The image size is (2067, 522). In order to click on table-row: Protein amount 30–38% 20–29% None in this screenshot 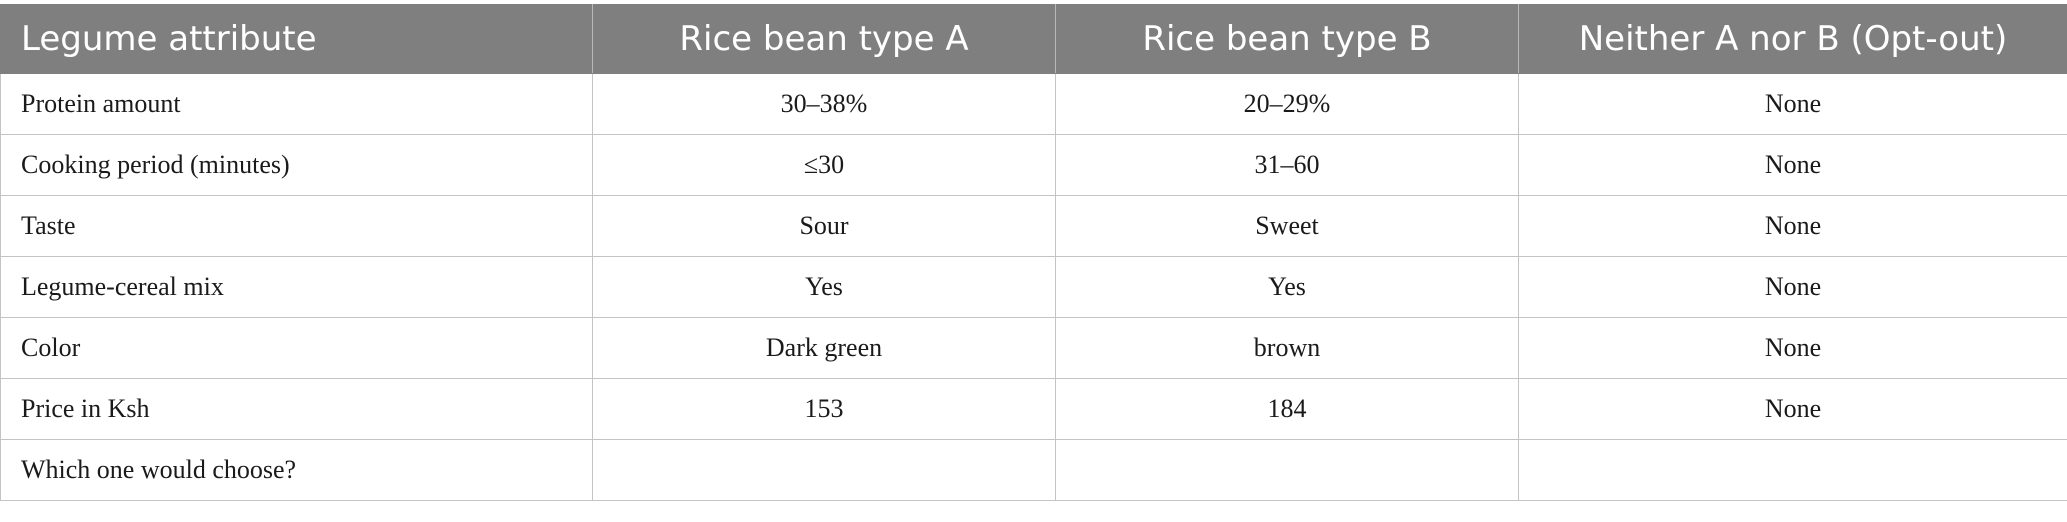, I will do `click(1033, 104)`.